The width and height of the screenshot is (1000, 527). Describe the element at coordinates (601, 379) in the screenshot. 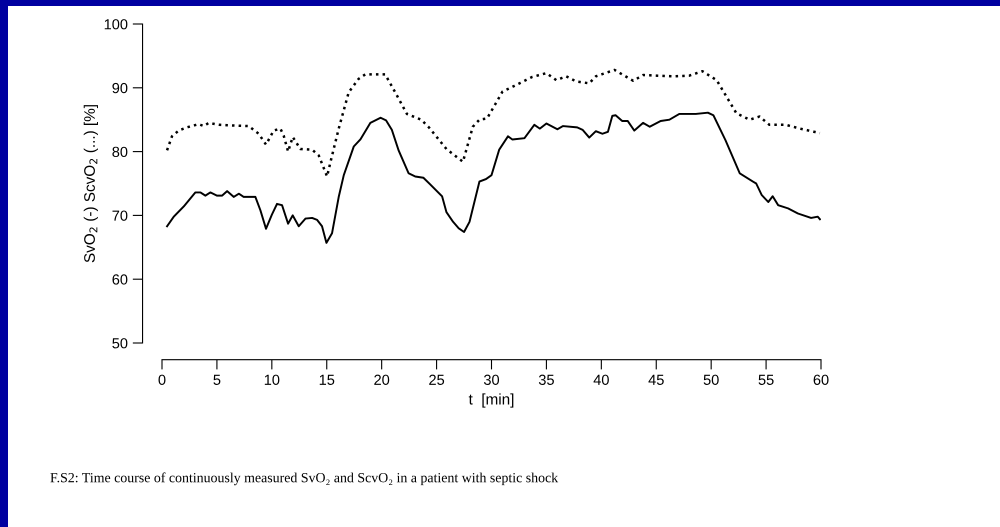

I see `x-tick-label: 40` at that location.